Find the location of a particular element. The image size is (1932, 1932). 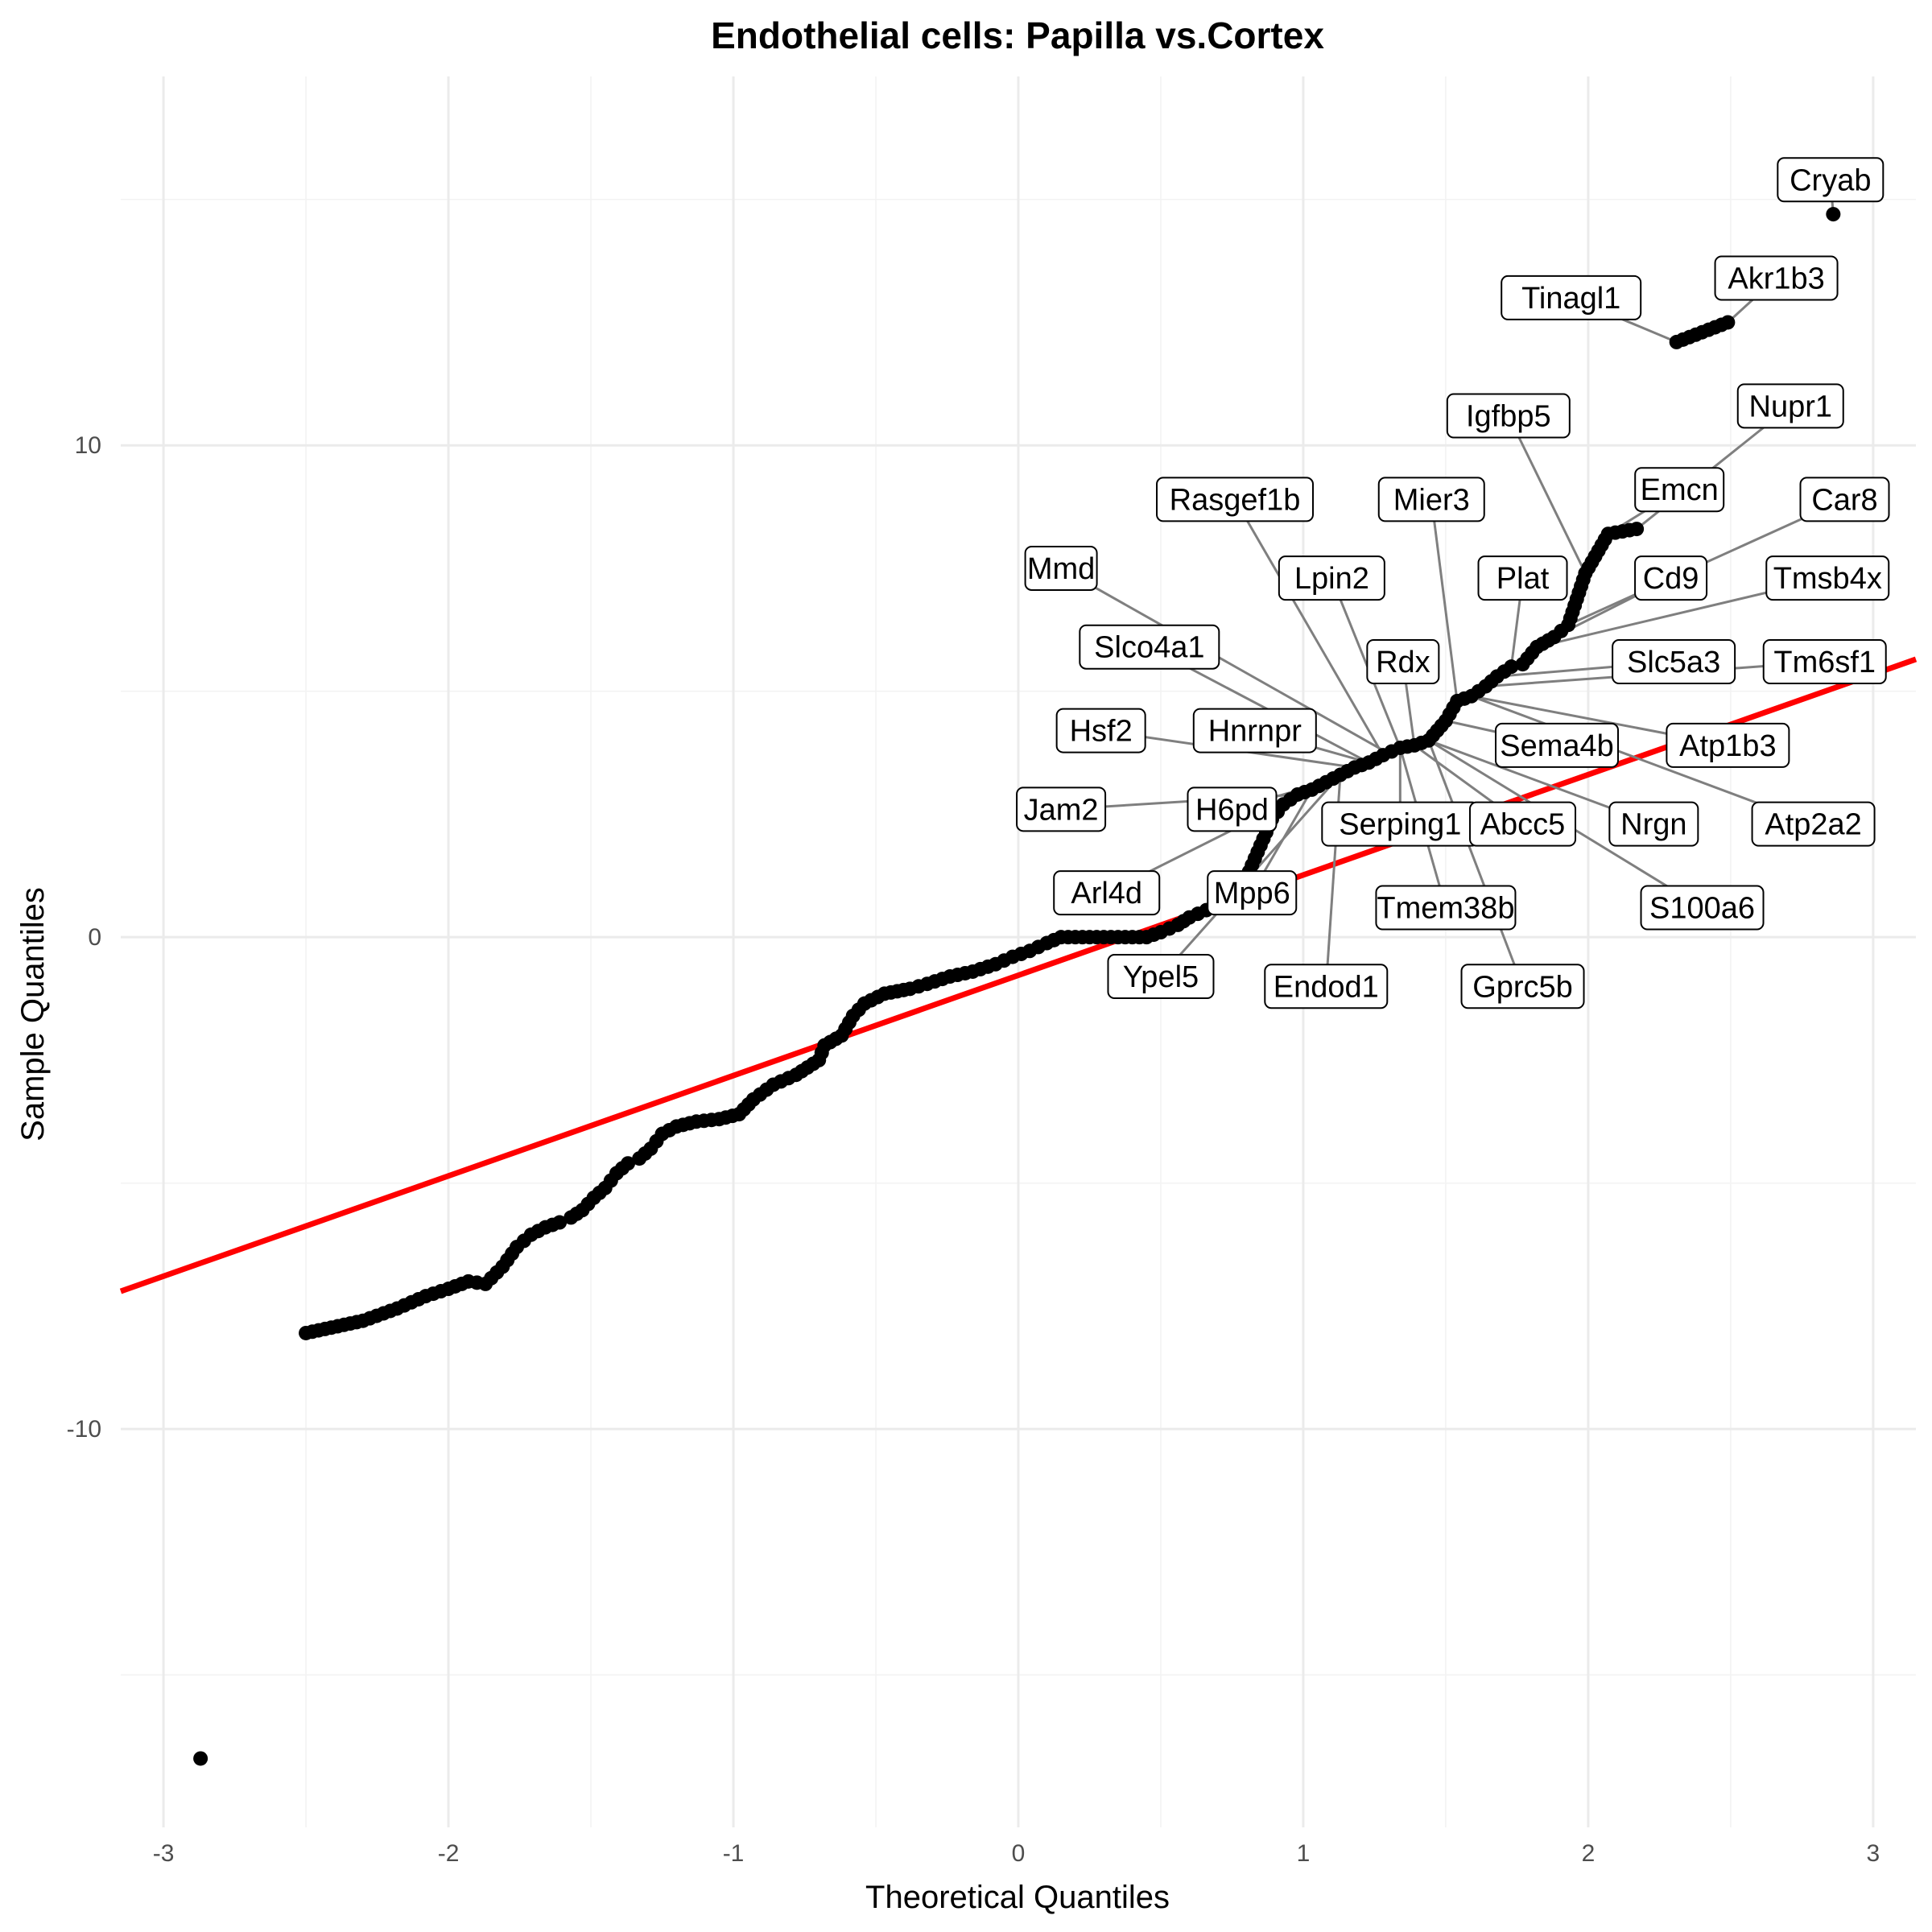

gene-label-text: Tinagl1 is located at coordinates (1570, 299).